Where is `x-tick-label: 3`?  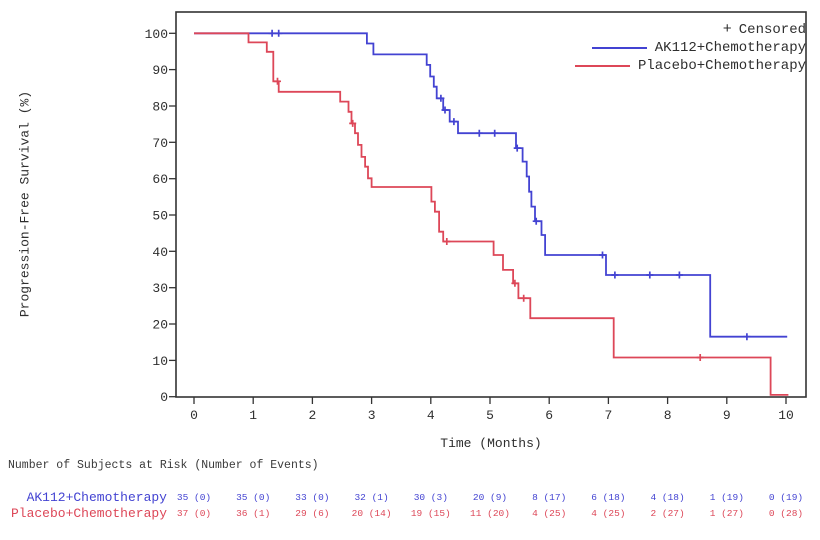
x-tick-label: 3 is located at coordinates (372, 415).